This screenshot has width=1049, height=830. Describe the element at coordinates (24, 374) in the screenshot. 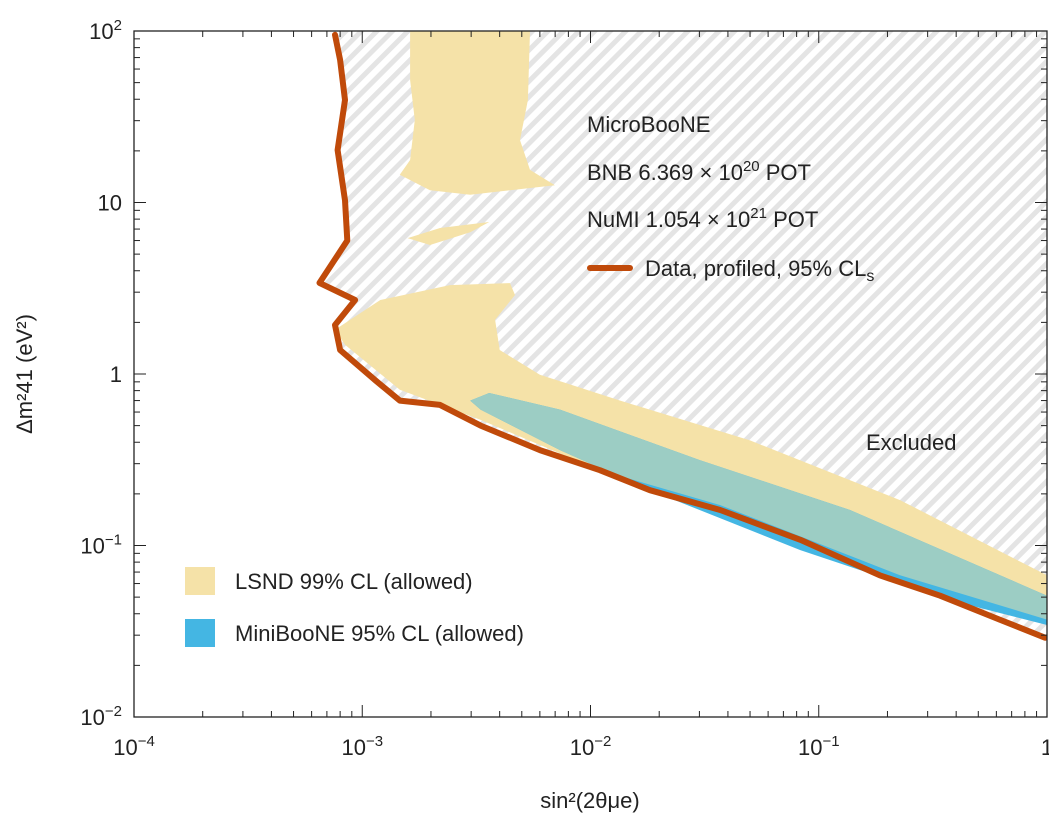

I see `y-axis-label: Δm²41 (eV²)` at that location.